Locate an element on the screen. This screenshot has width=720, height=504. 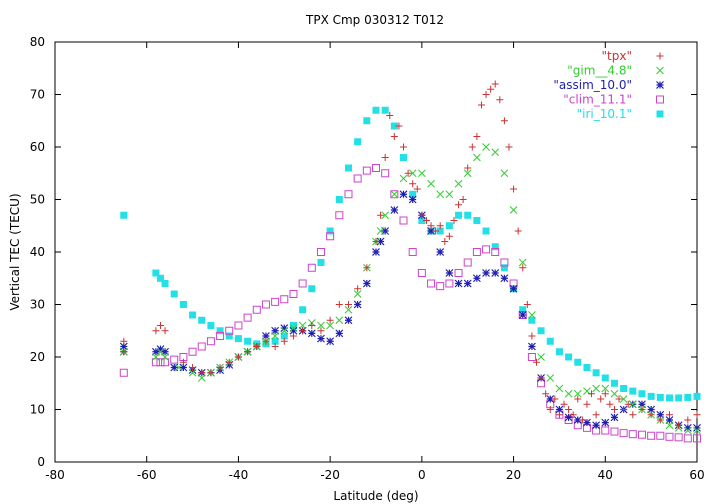
y-tick-label: 30 is located at coordinates (37, 305).